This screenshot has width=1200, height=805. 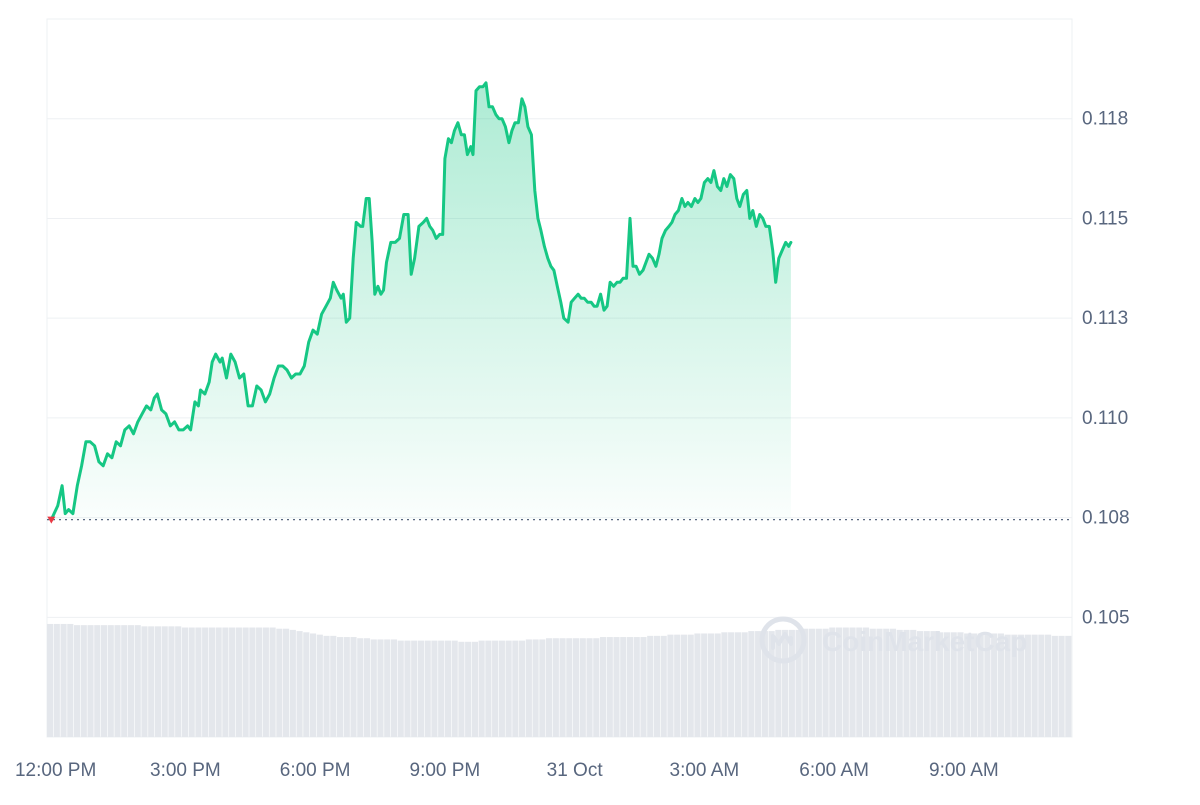 I want to click on x-tick-label: 6:00 AM, so click(x=834, y=770).